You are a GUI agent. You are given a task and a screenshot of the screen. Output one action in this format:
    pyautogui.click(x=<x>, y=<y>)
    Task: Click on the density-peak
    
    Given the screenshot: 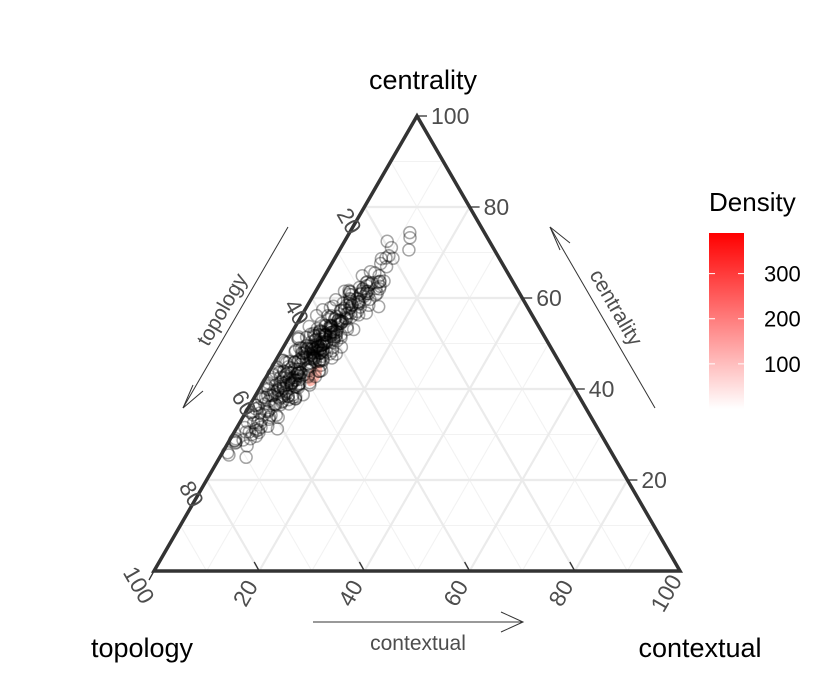 What is the action you would take?
    pyautogui.click(x=314, y=375)
    